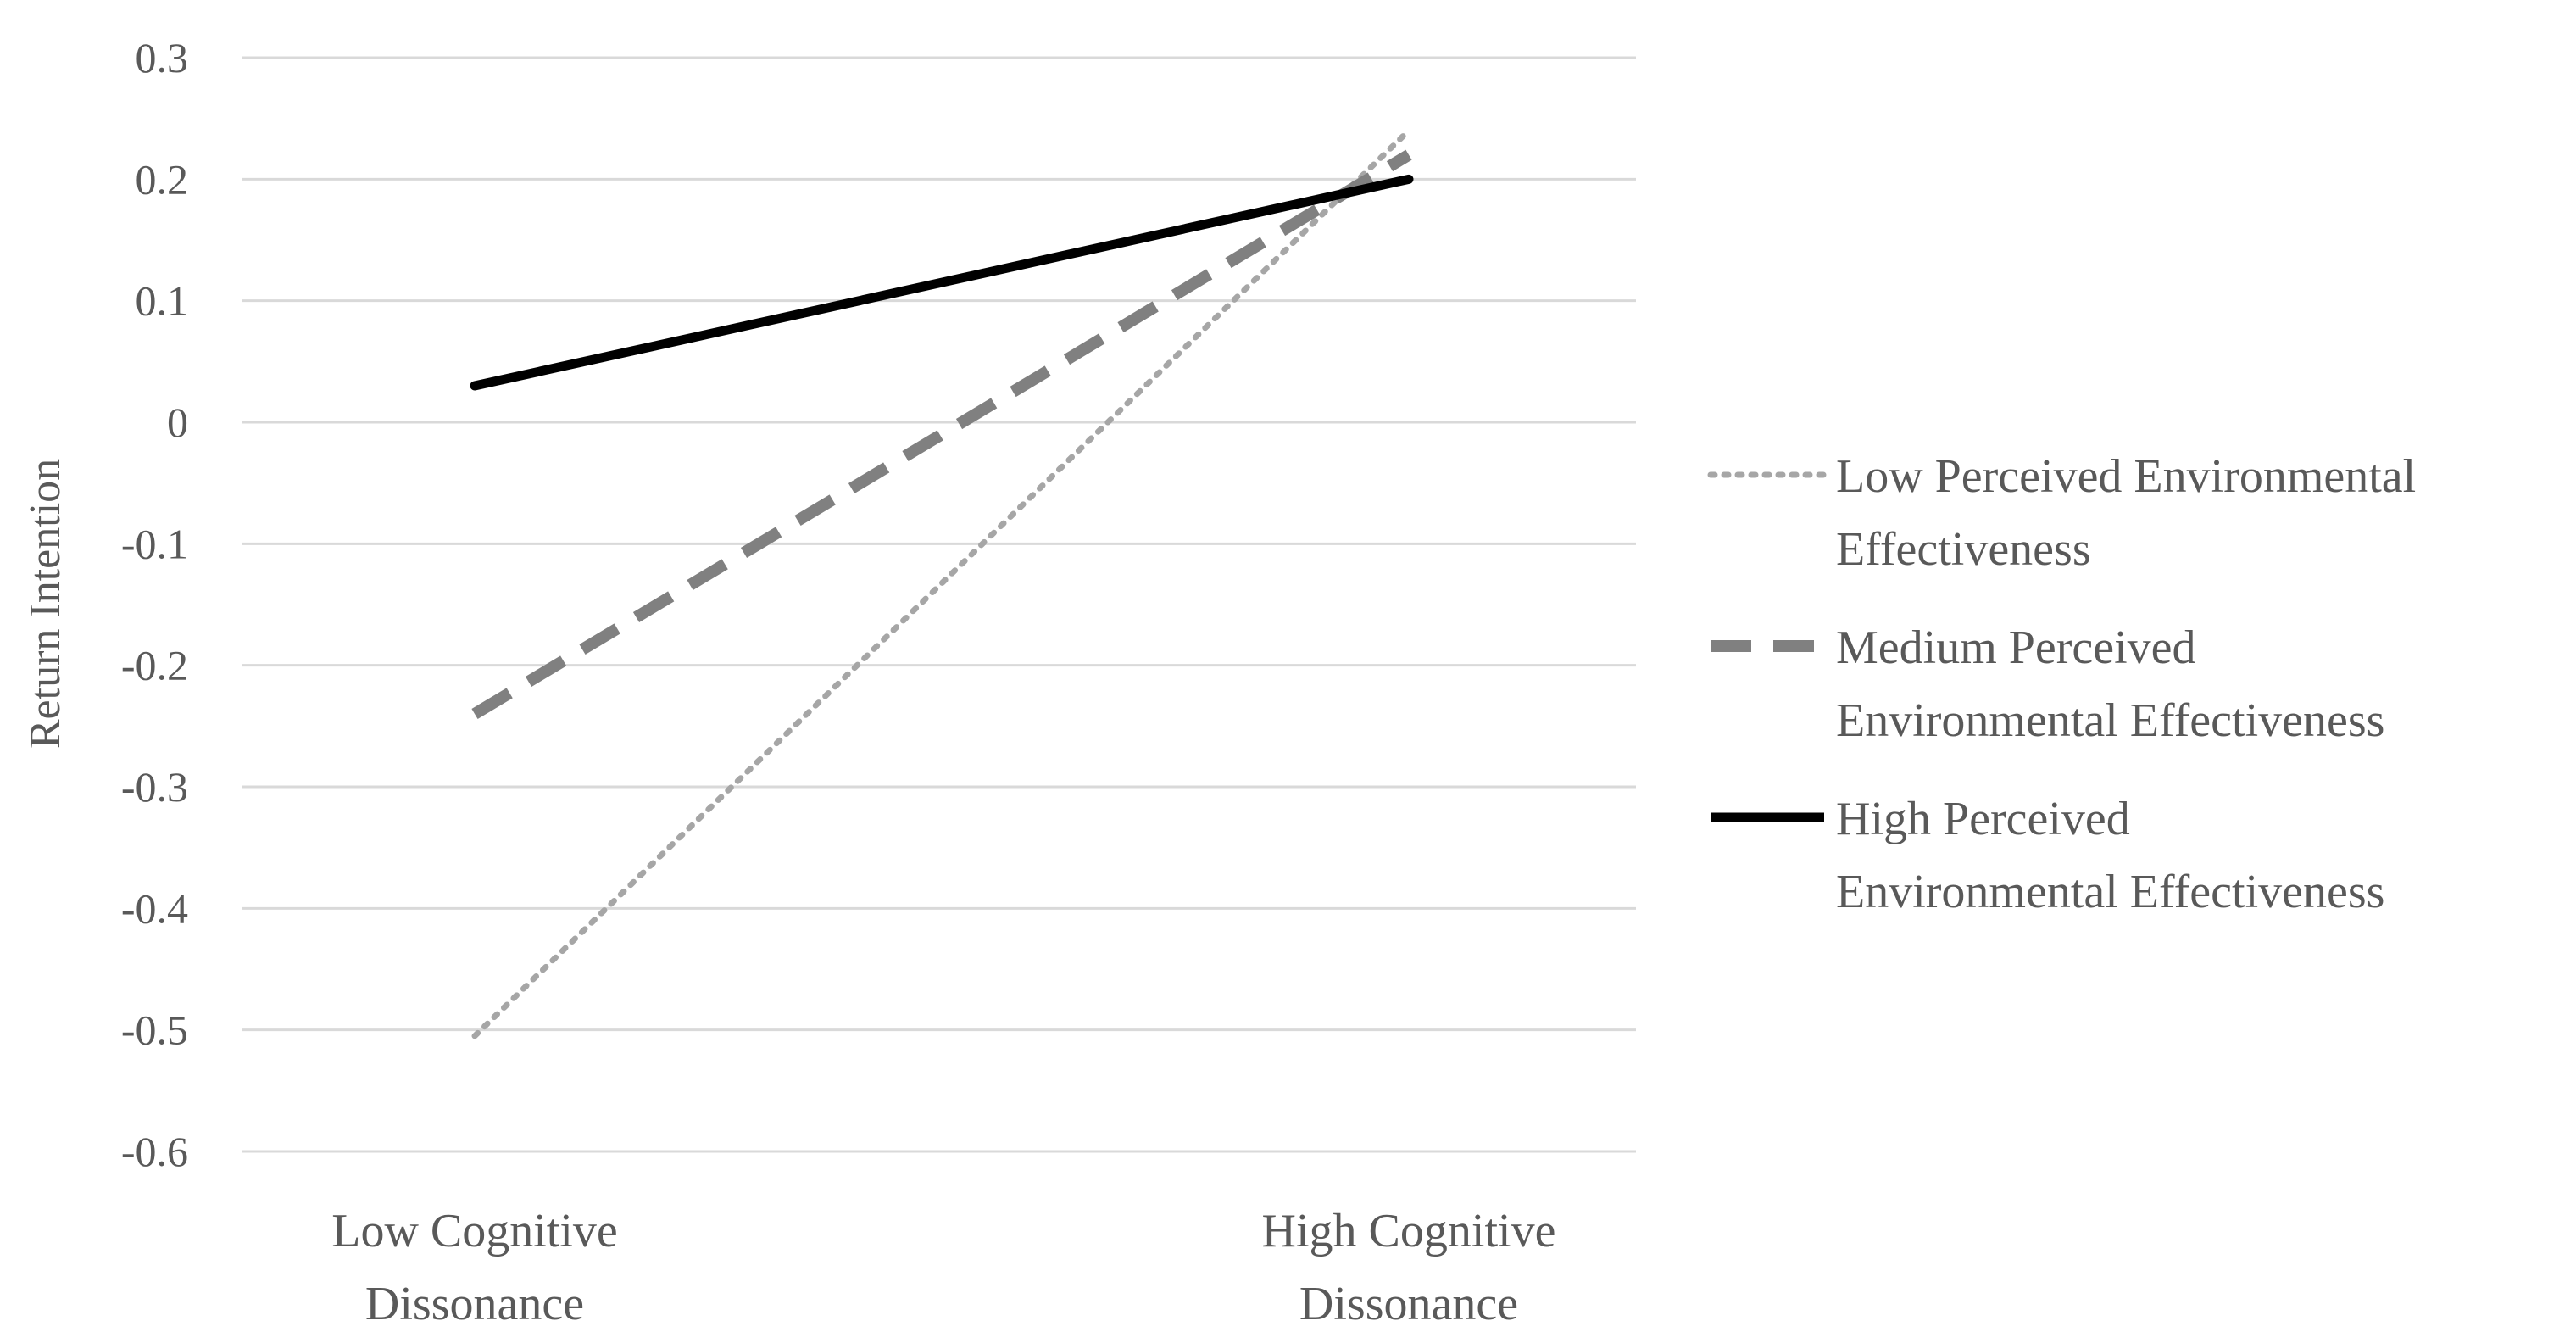 The width and height of the screenshot is (2576, 1332). Describe the element at coordinates (2126, 477) in the screenshot. I see `legend-label: Low Perceived Environmental` at that location.